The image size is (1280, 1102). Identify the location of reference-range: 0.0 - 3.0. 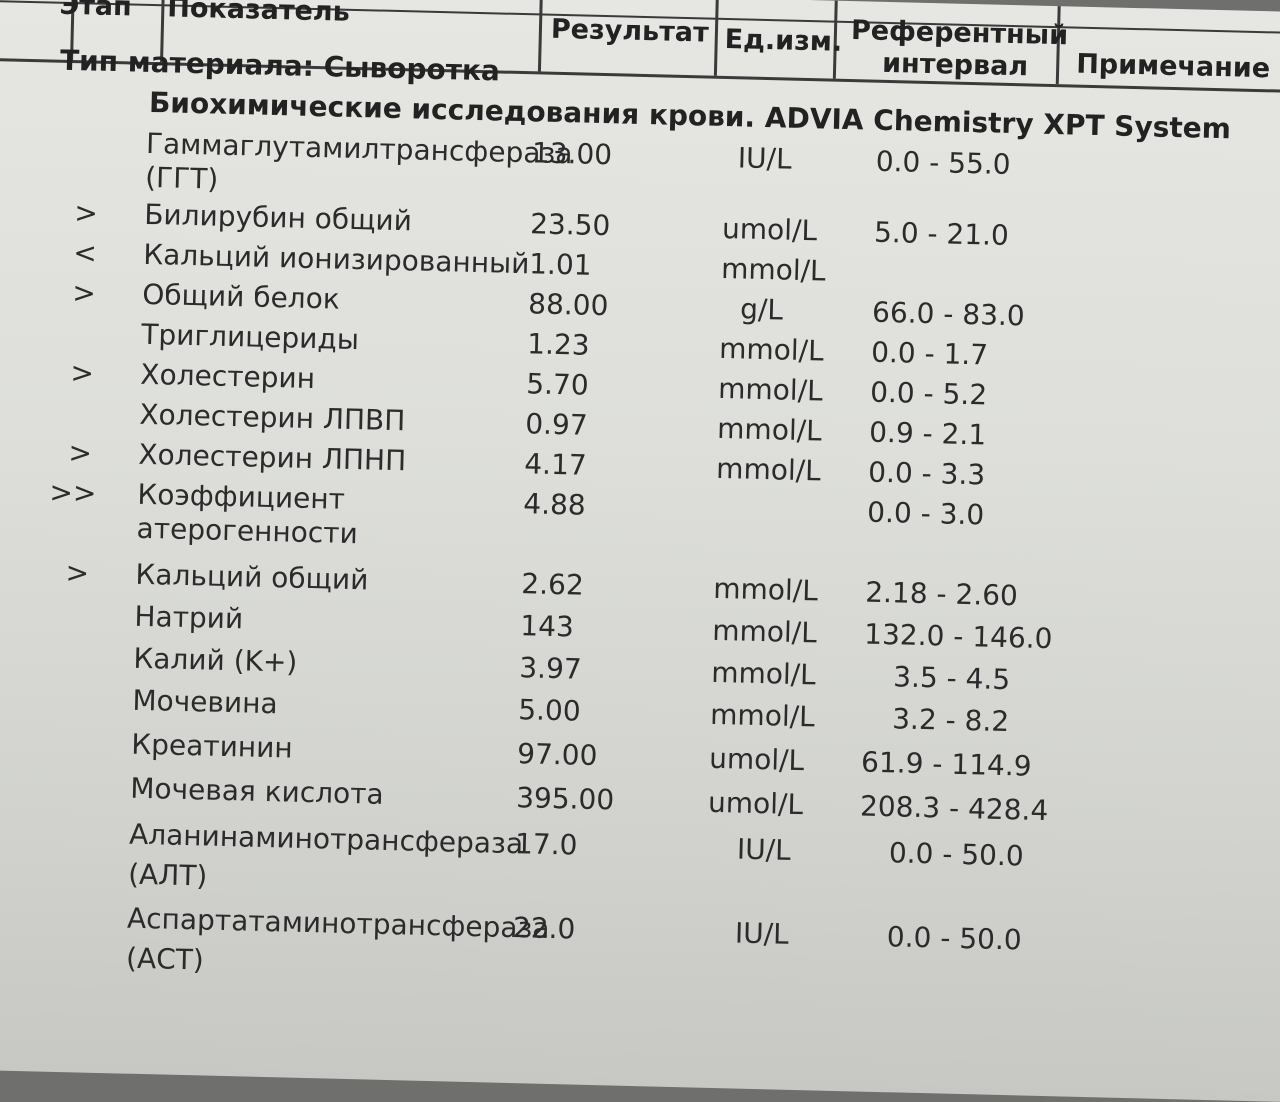
(925, 513).